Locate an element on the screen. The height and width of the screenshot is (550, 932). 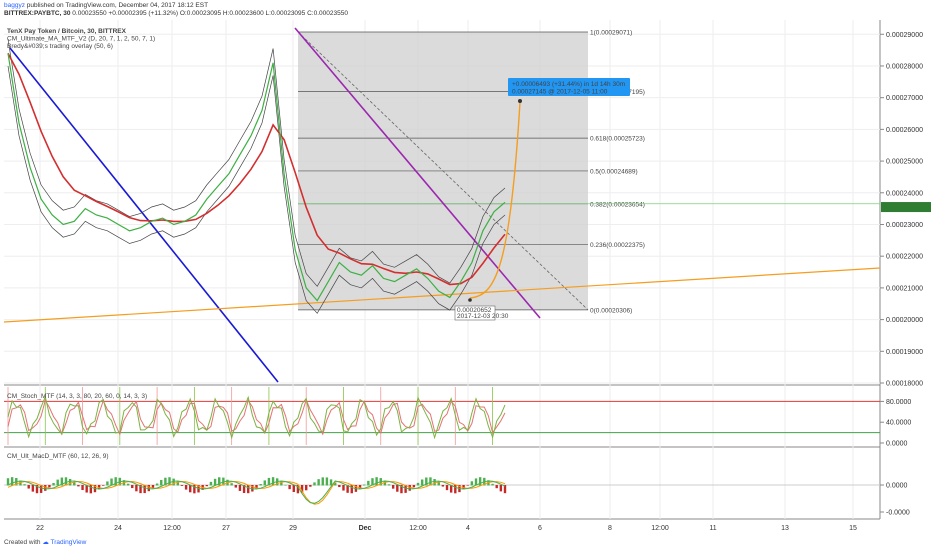
tradingview-logo-icon: ☁ is located at coordinates (45, 542).